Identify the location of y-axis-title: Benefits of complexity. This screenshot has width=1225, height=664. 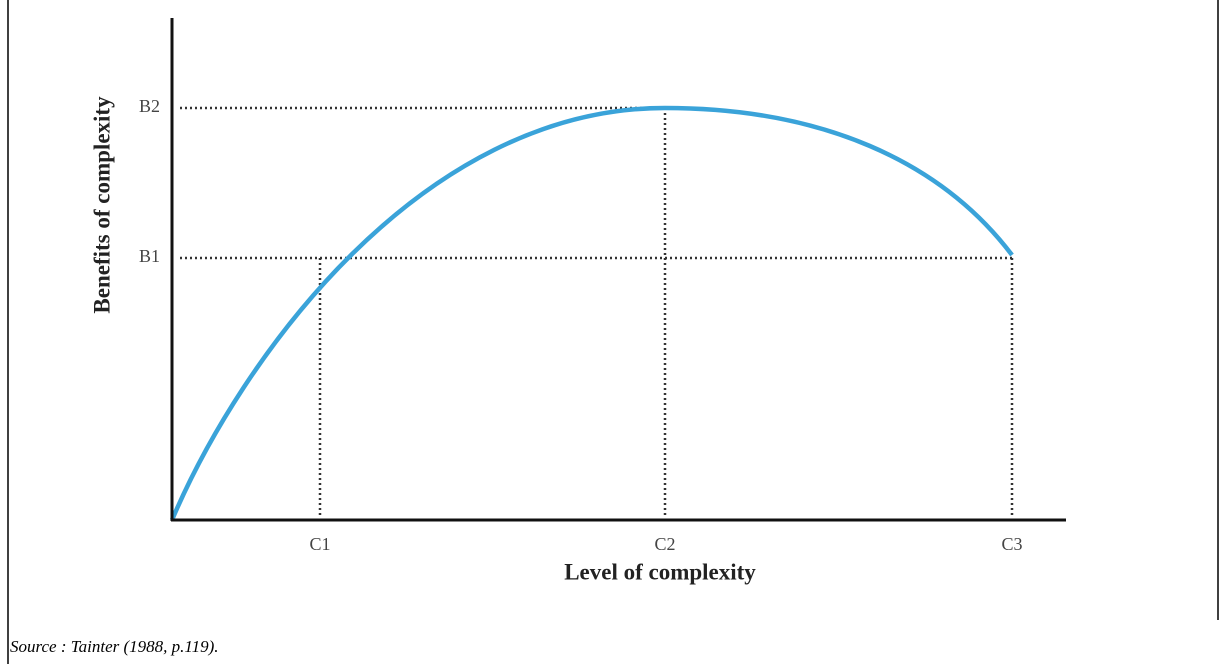
(101, 205).